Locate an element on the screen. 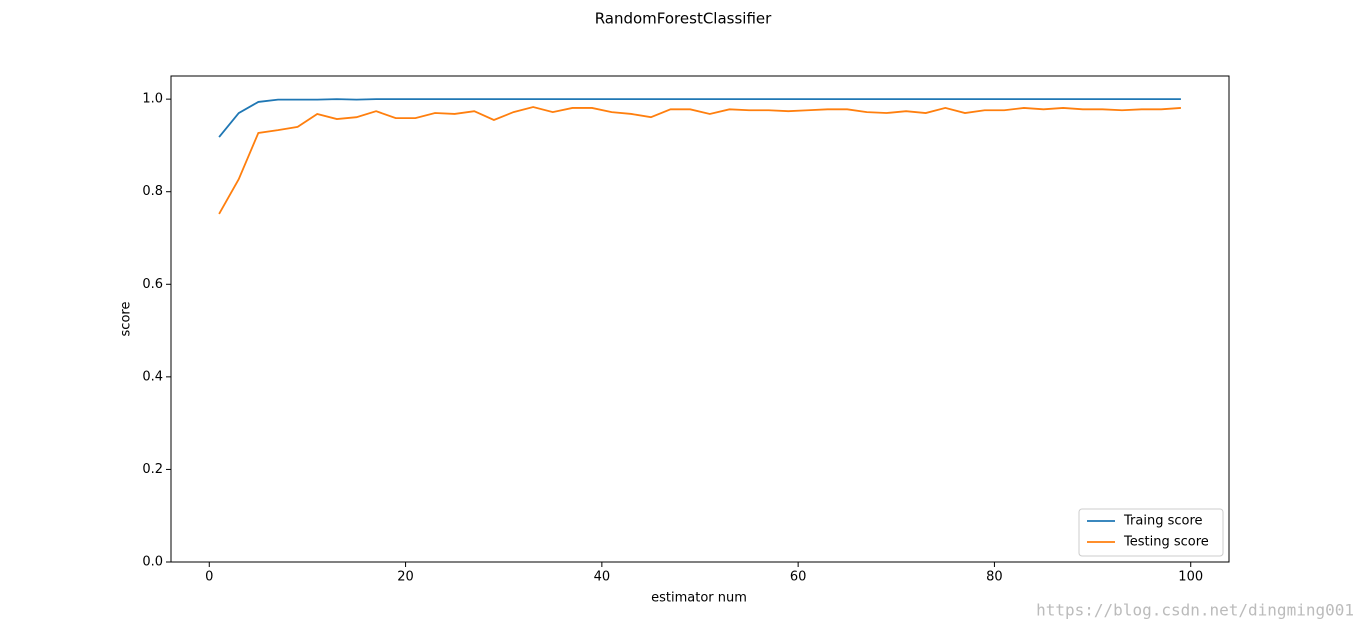  y-tick-label: 0.2 is located at coordinates (152, 469).